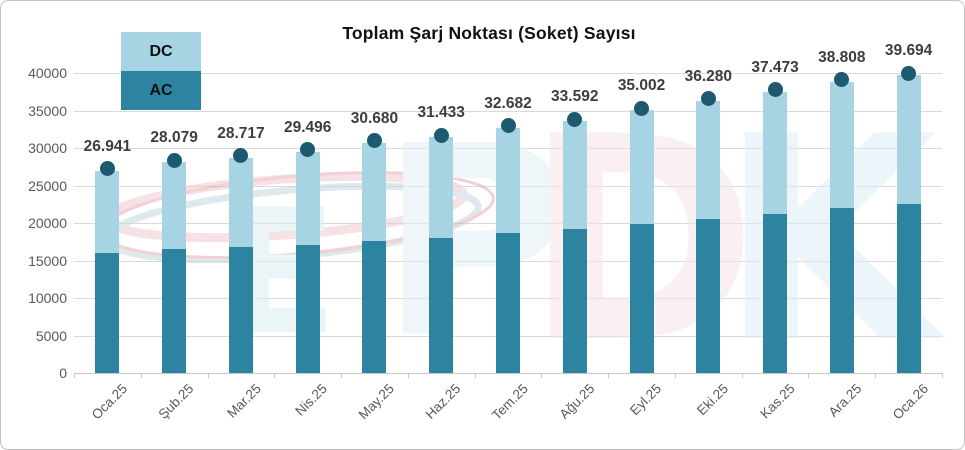 The width and height of the screenshot is (965, 450). I want to click on bar-top-marker-Ağu.25, so click(575, 119).